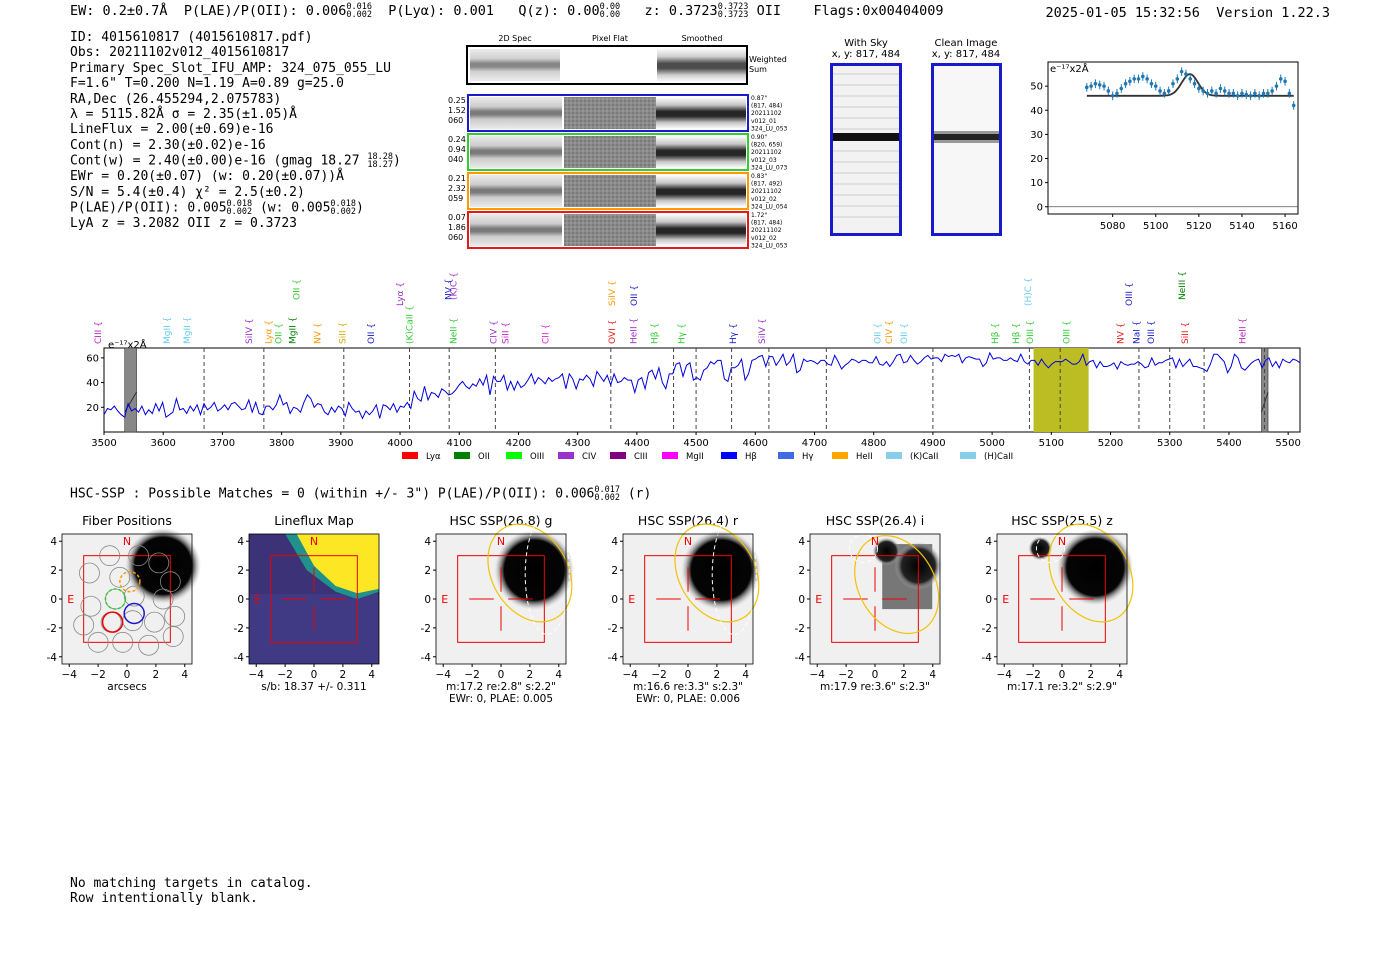 The image size is (1400, 953). What do you see at coordinates (222, 443) in the screenshot?
I see `wide-xtick-label: 3700` at bounding box center [222, 443].